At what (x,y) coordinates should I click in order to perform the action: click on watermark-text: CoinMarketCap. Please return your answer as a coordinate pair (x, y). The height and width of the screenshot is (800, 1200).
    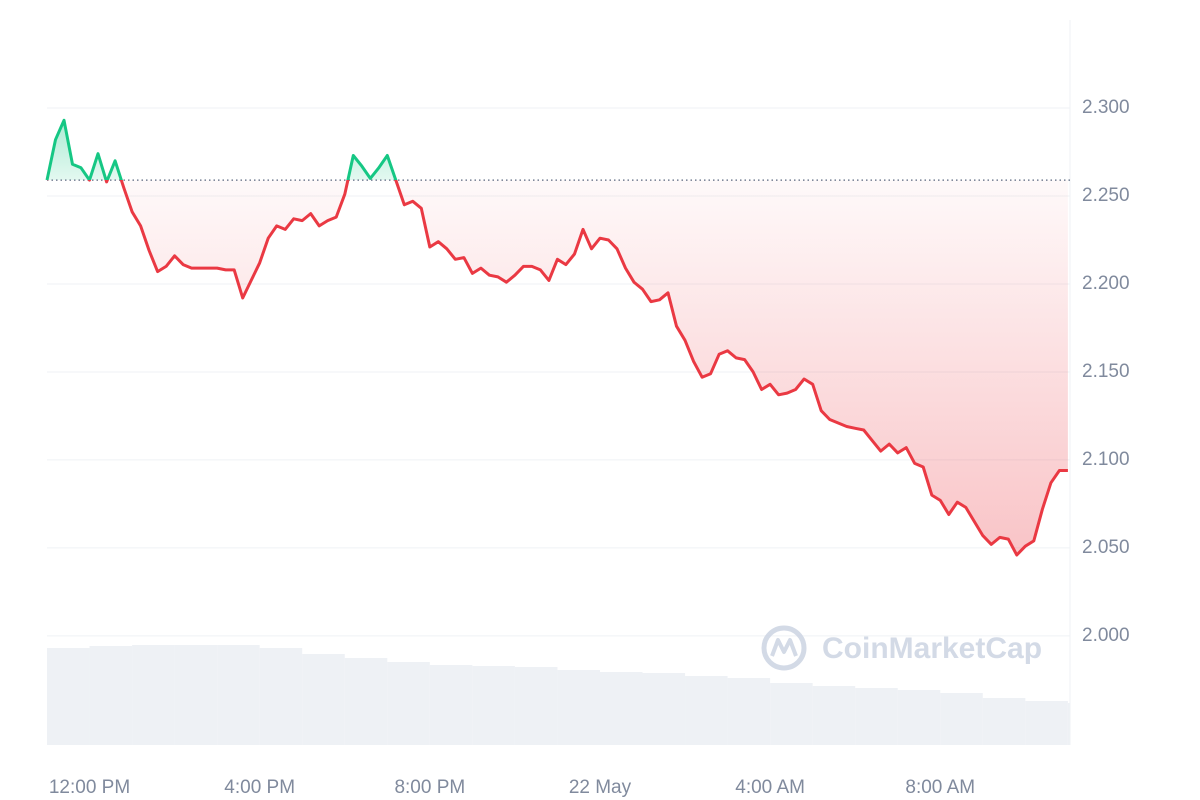
    Looking at the image, I should click on (932, 648).